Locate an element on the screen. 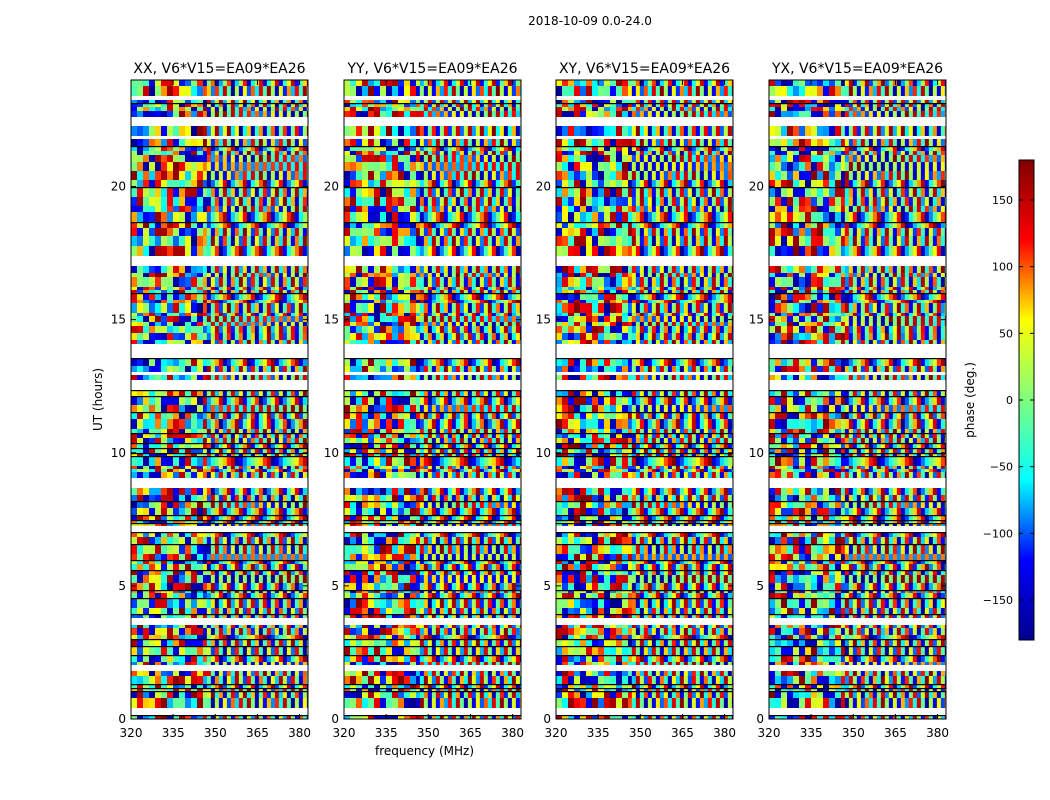 The width and height of the screenshot is (1050, 800). colorbar-tick-label: 0 is located at coordinates (1009, 400).